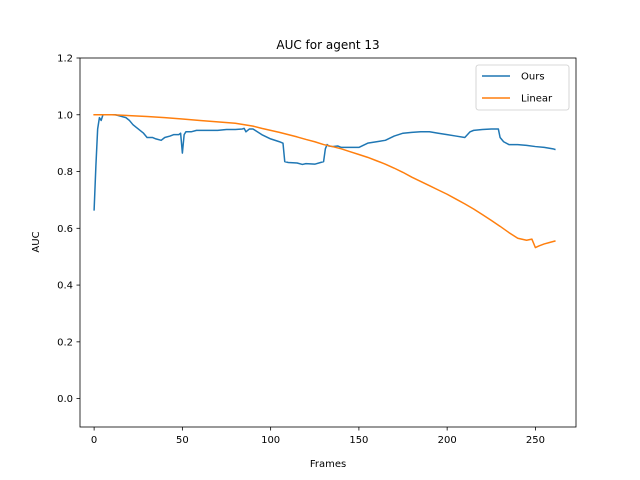  What do you see at coordinates (318, 436) in the screenshot?
I see `x-axis: 0 50 100 150 200 250` at bounding box center [318, 436].